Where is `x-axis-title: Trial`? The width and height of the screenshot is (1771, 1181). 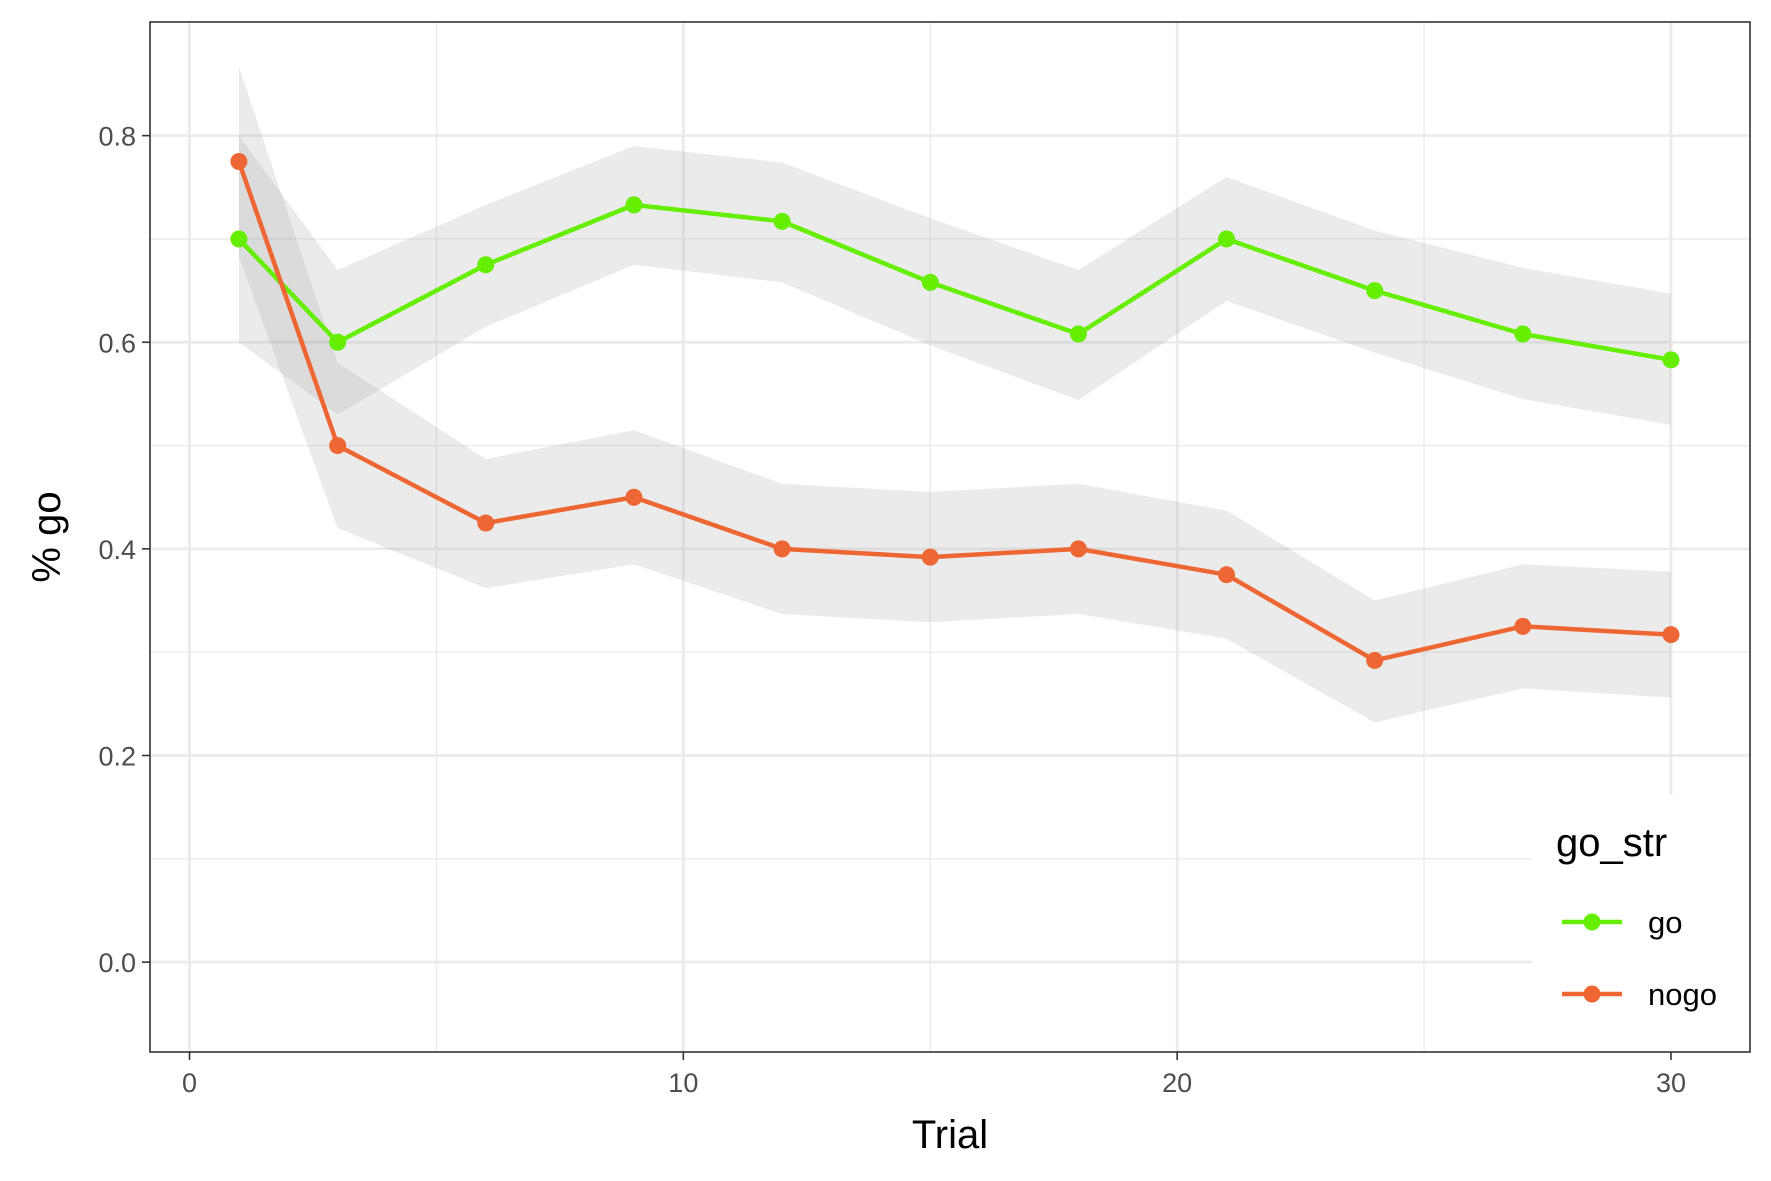
x-axis-title: Trial is located at coordinates (950, 1135).